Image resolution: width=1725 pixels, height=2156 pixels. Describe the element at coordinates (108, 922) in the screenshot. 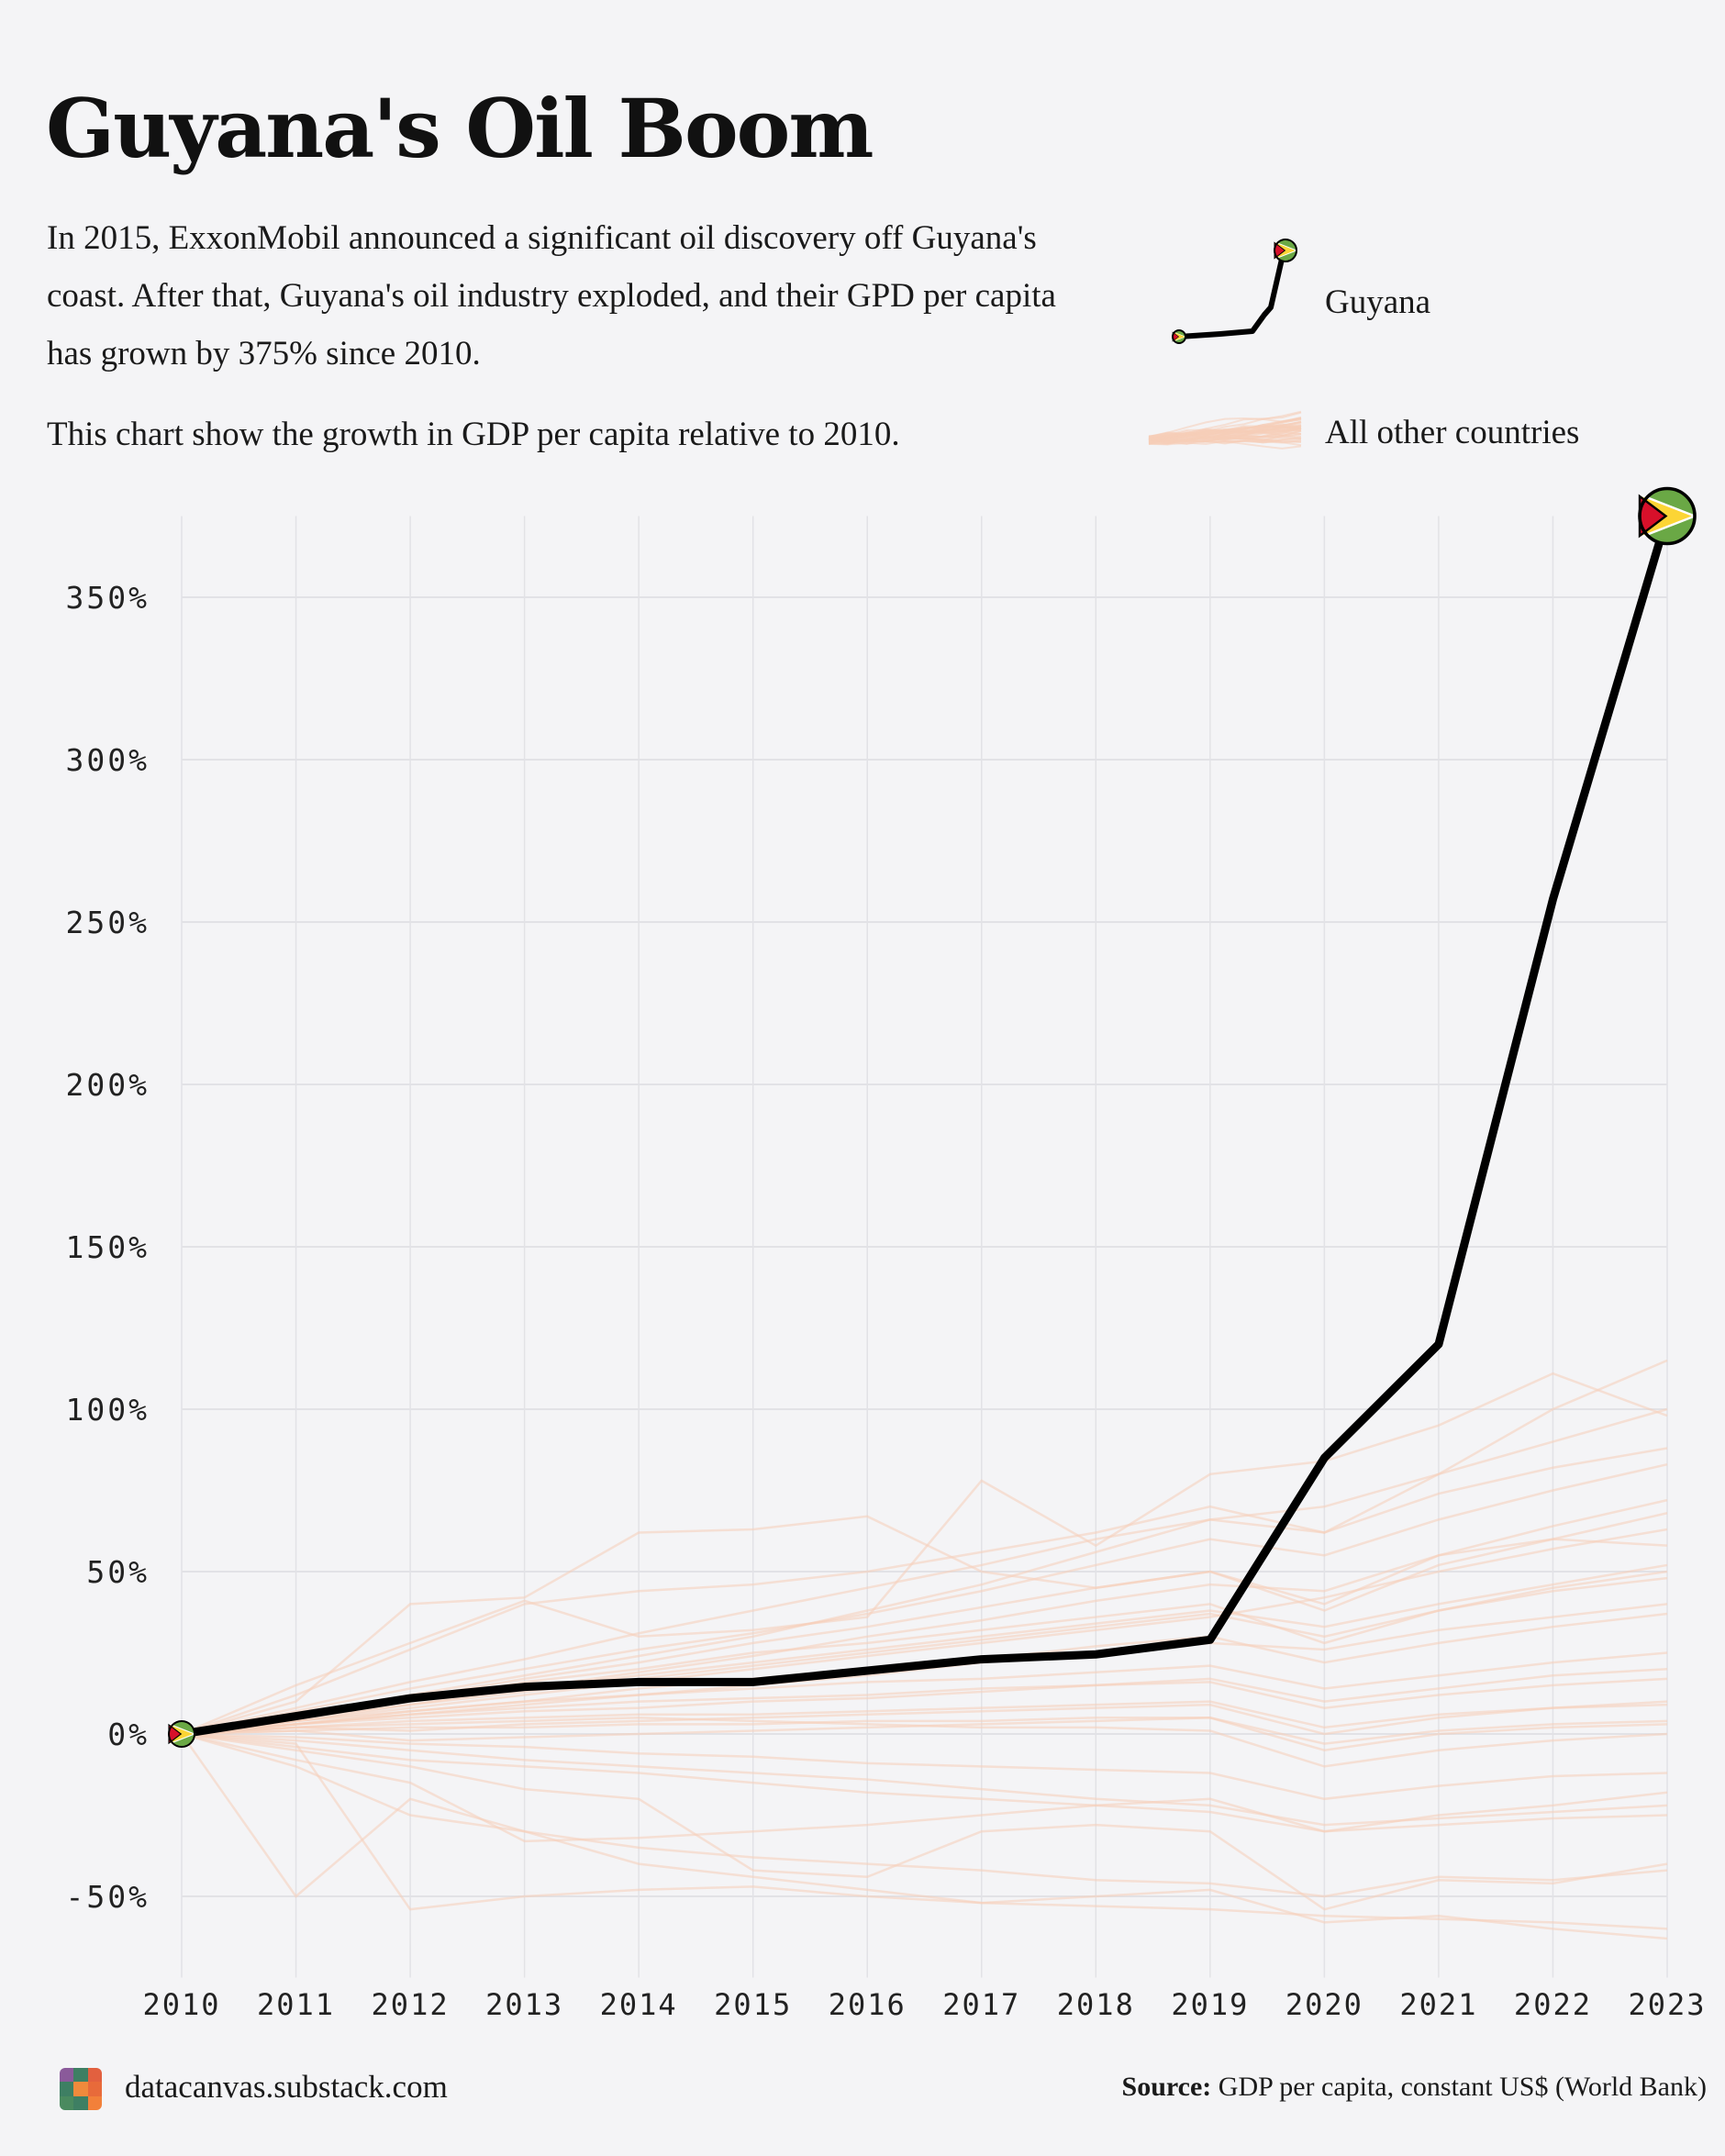

I see `y-tick-label: 250%` at that location.